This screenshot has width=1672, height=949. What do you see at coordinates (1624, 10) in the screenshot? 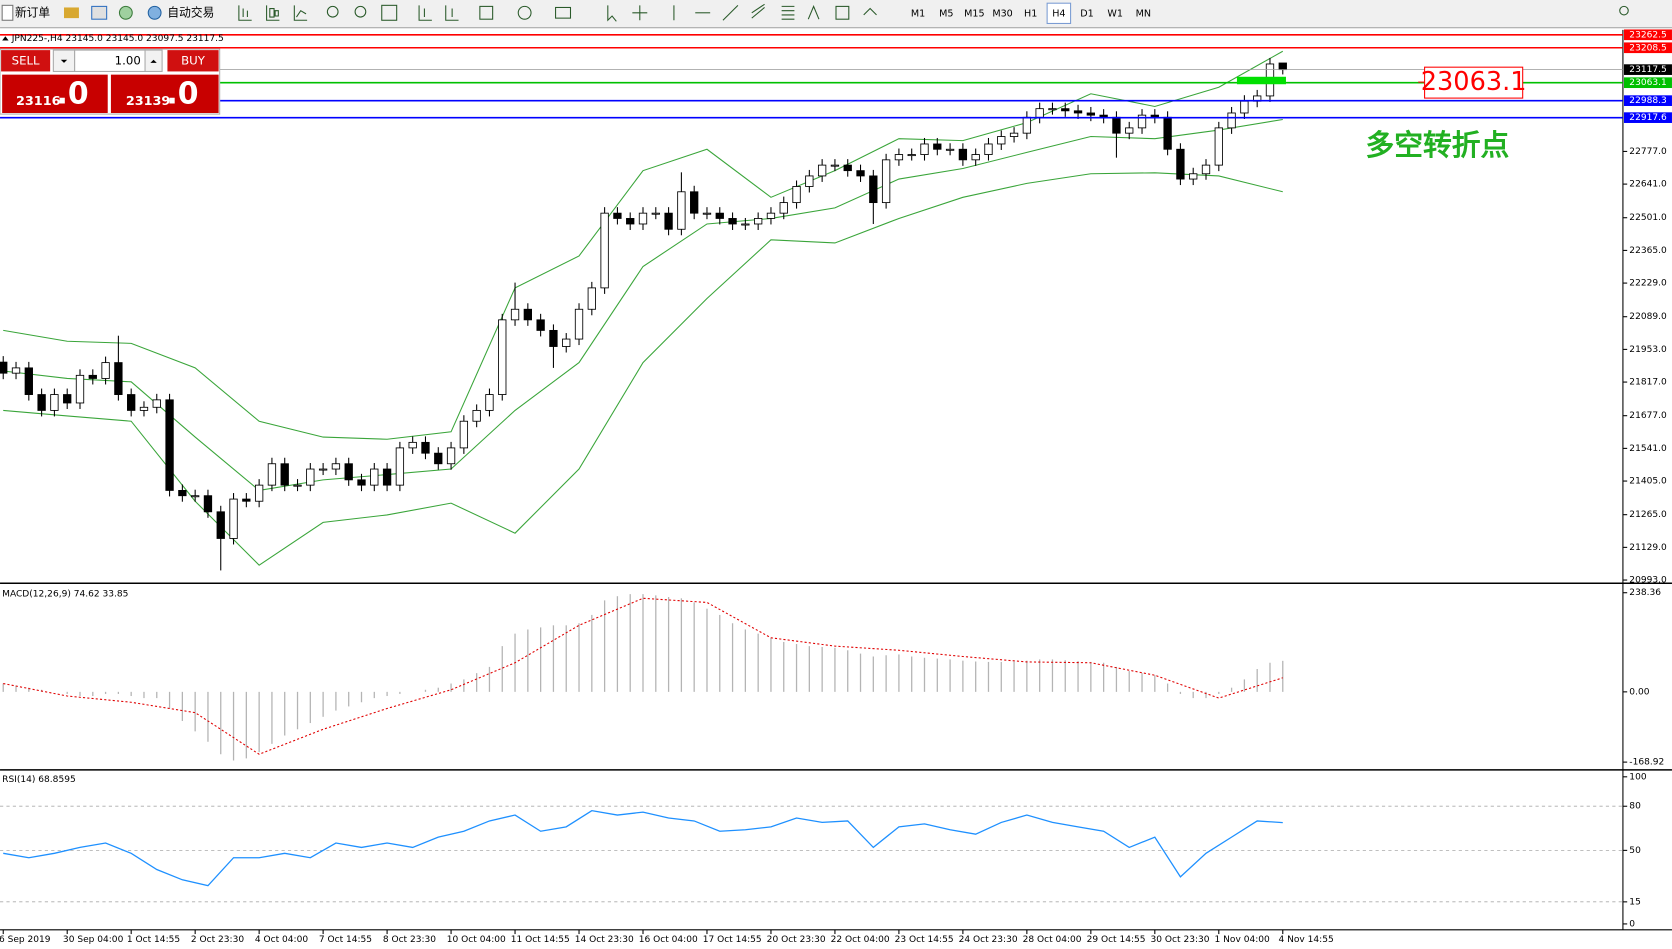
I see `search-icon` at bounding box center [1624, 10].